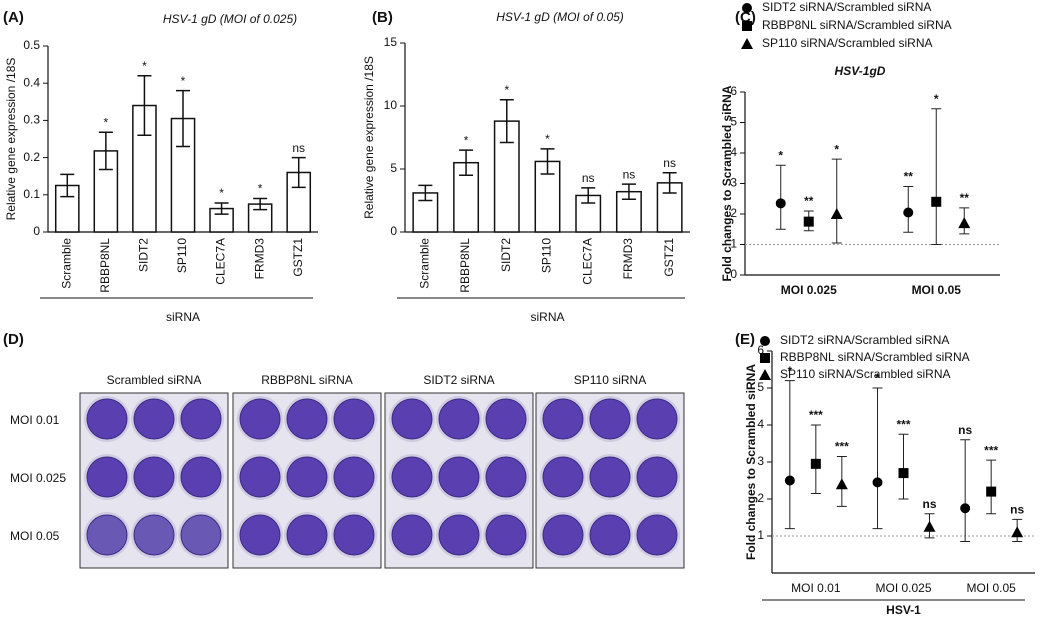  What do you see at coordinates (13, 339) in the screenshot?
I see `panel-label: (D)` at bounding box center [13, 339].